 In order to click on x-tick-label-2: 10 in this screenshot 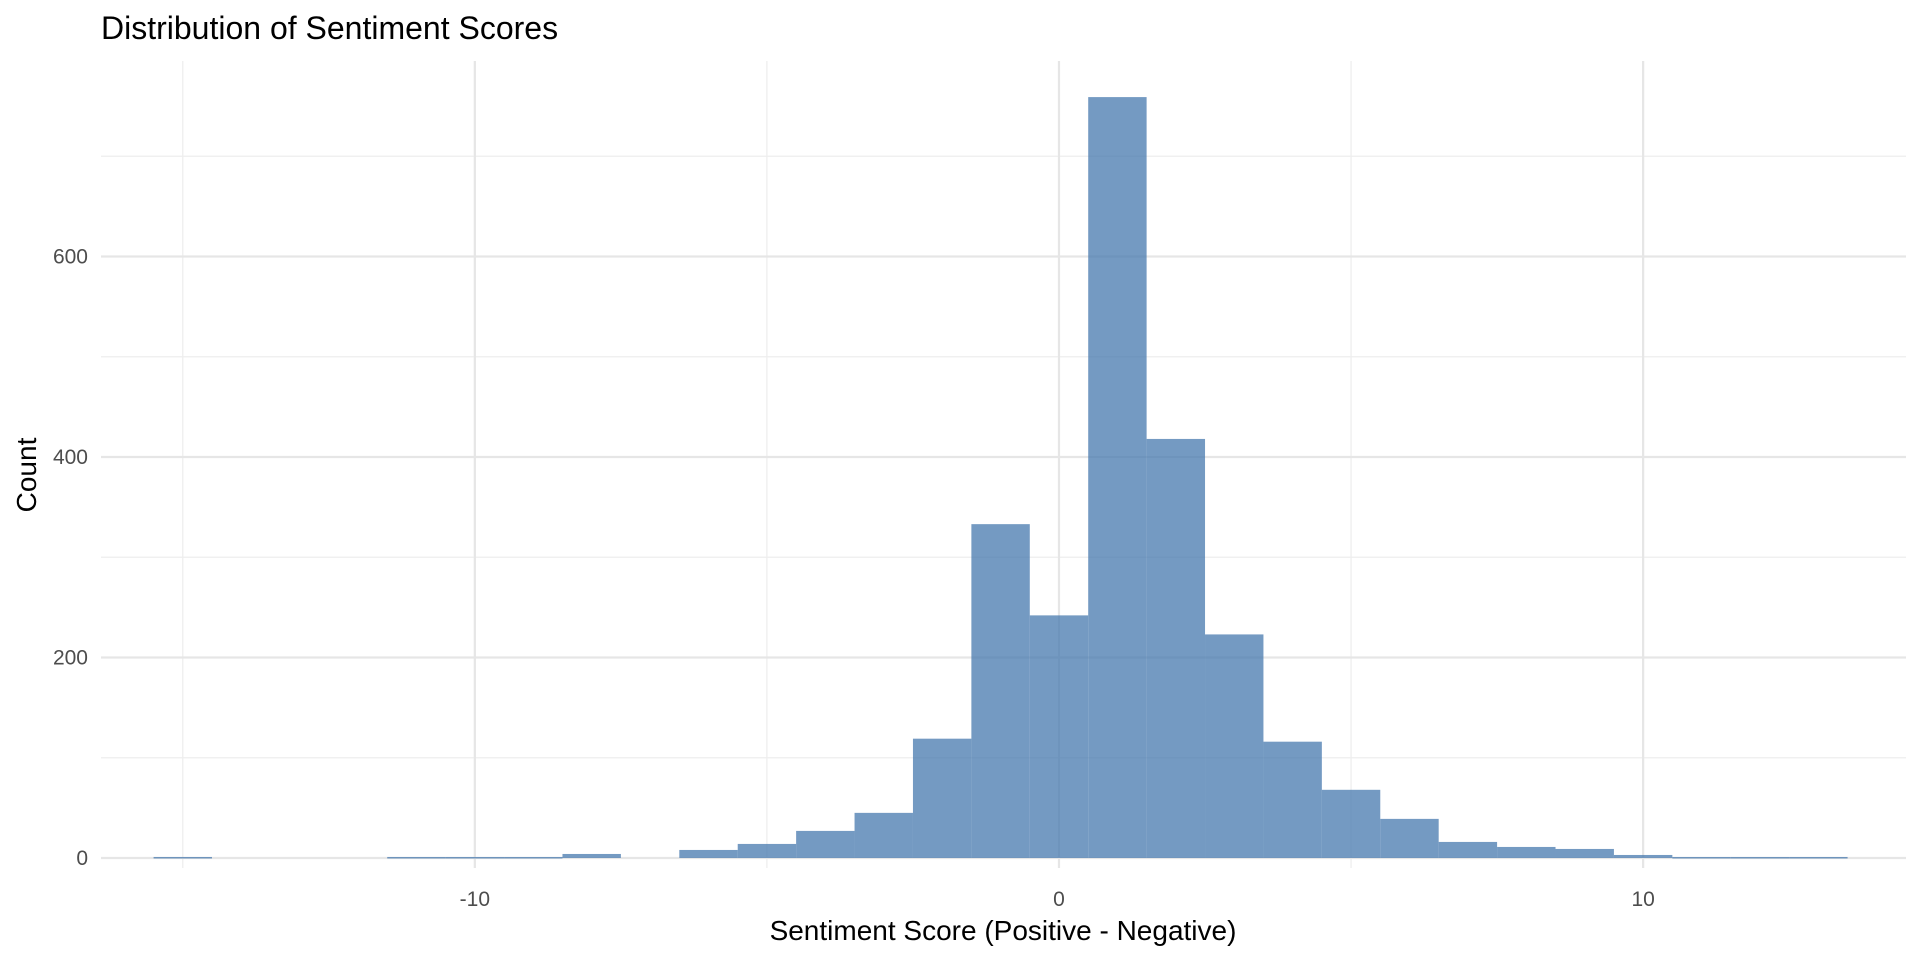, I will do `click(1642, 899)`.